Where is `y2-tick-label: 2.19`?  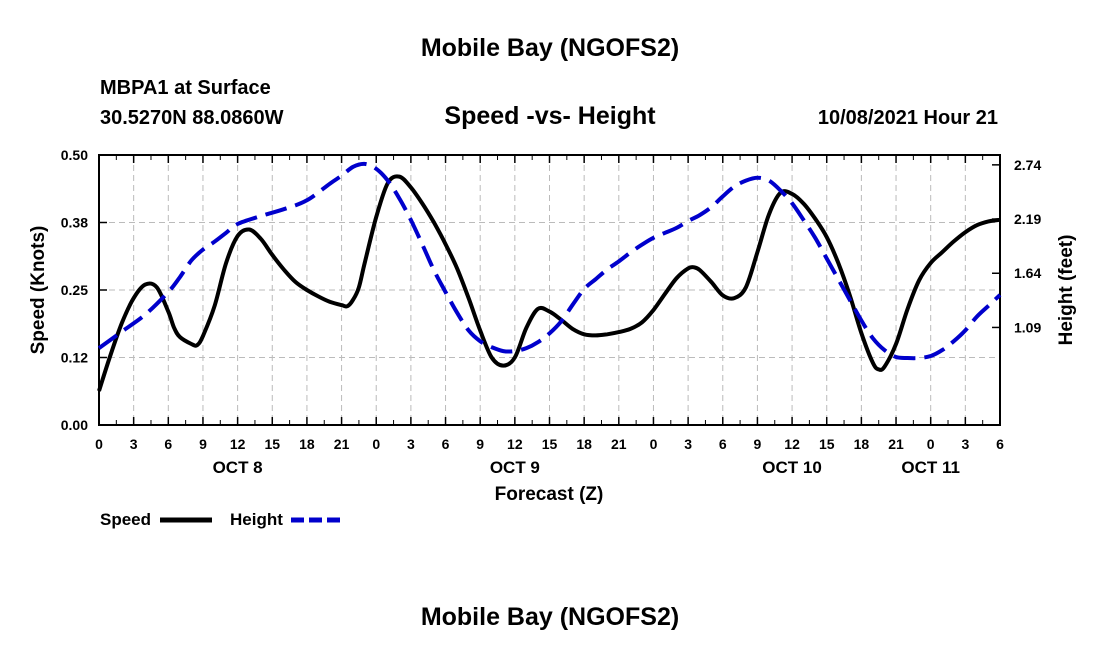 y2-tick-label: 2.19 is located at coordinates (1027, 219).